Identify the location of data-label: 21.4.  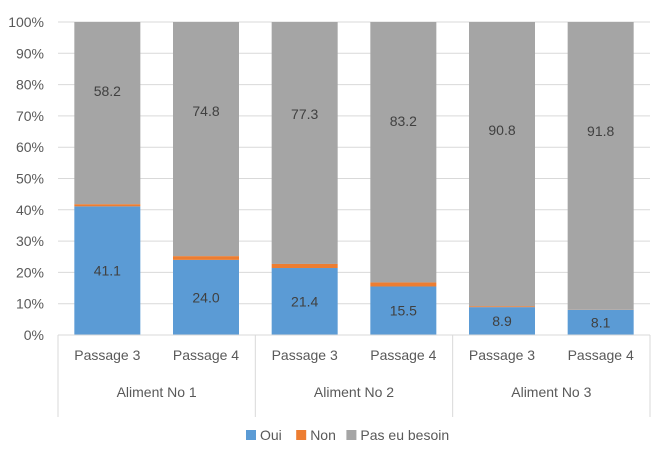
(304, 302).